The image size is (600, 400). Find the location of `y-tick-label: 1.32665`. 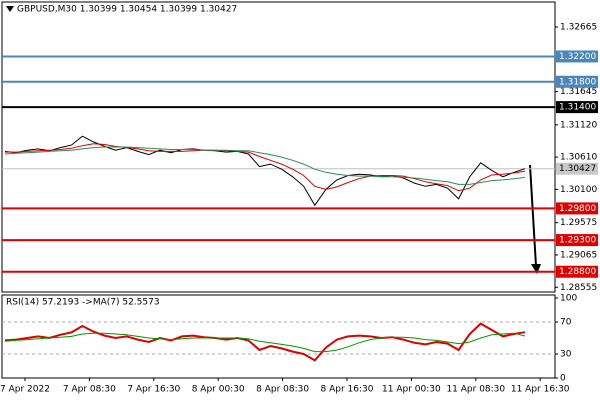

y-tick-label: 1.32665 is located at coordinates (578, 28).